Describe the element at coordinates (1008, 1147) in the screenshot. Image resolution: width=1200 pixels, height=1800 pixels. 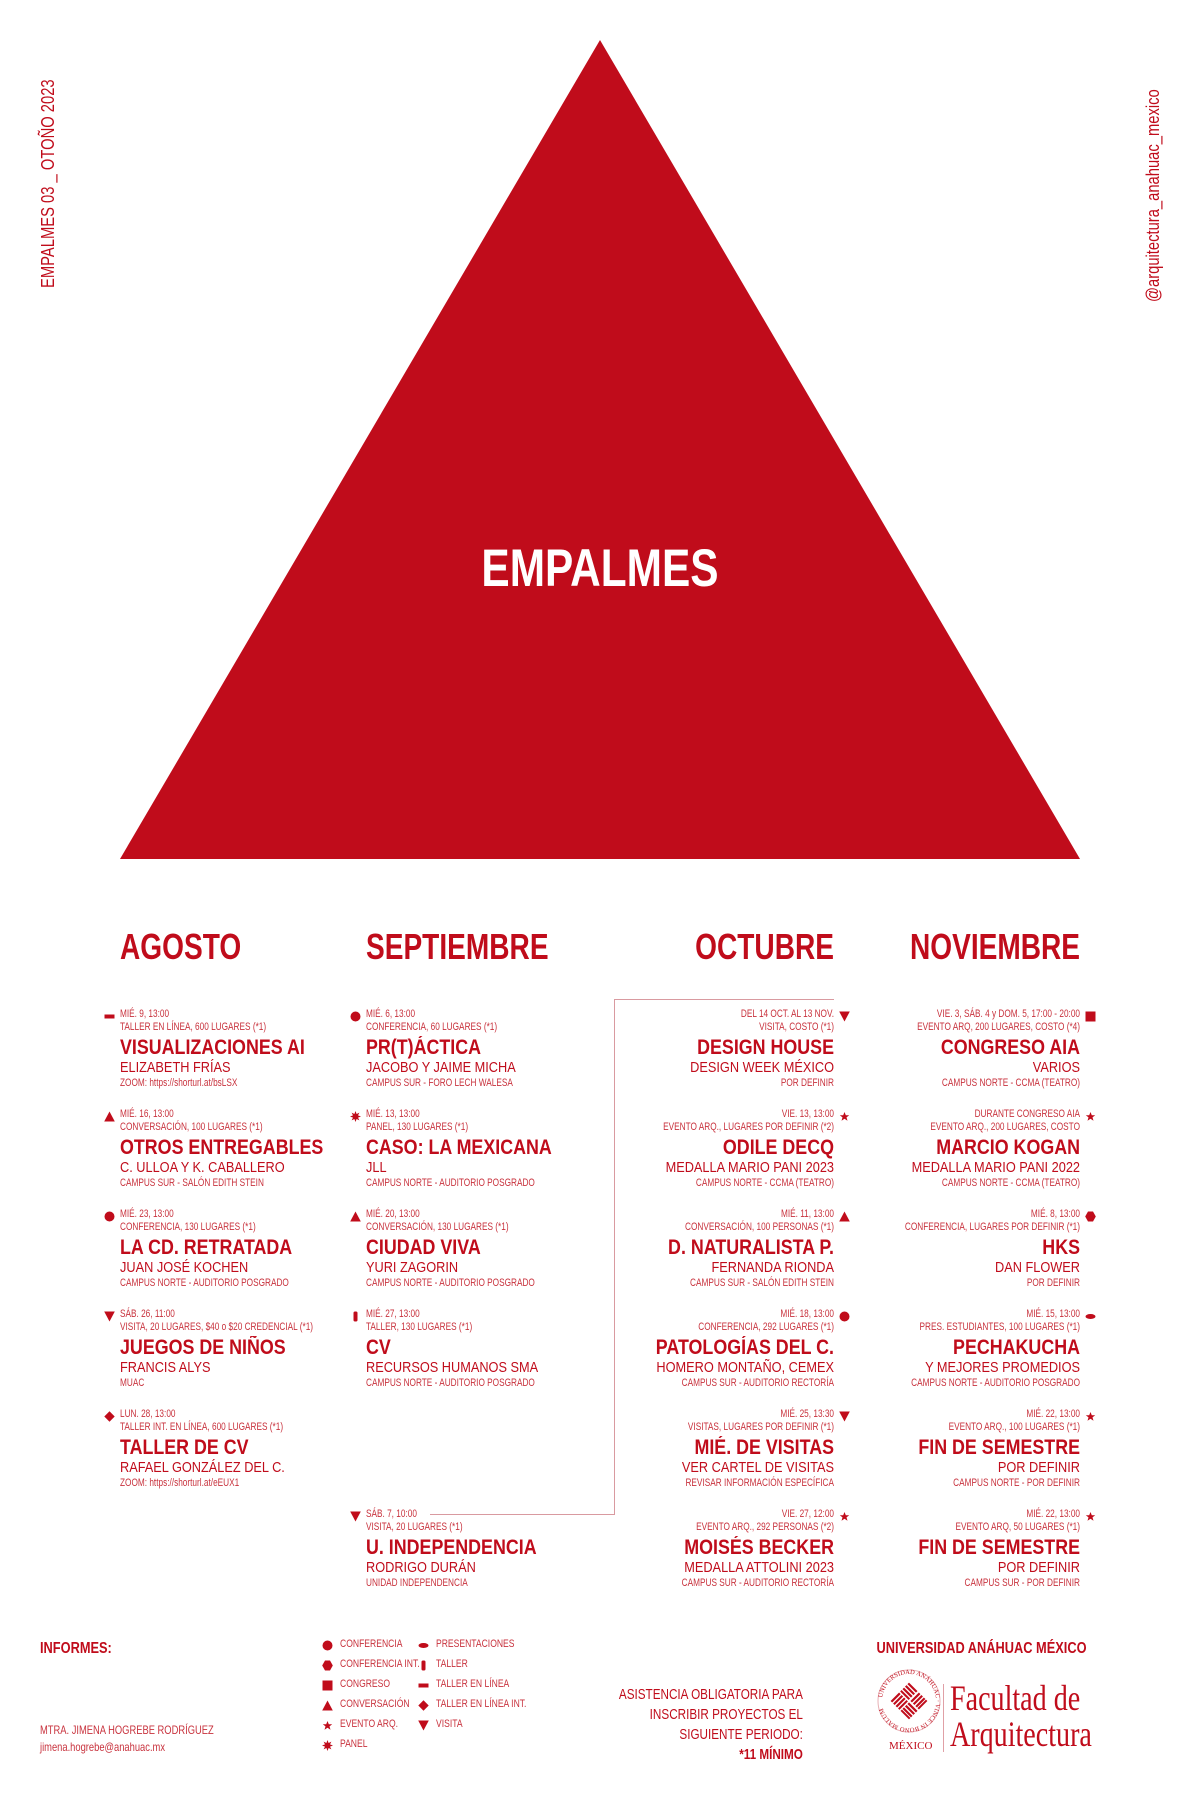
I see `event-title: MARCIO KOGAN` at that location.